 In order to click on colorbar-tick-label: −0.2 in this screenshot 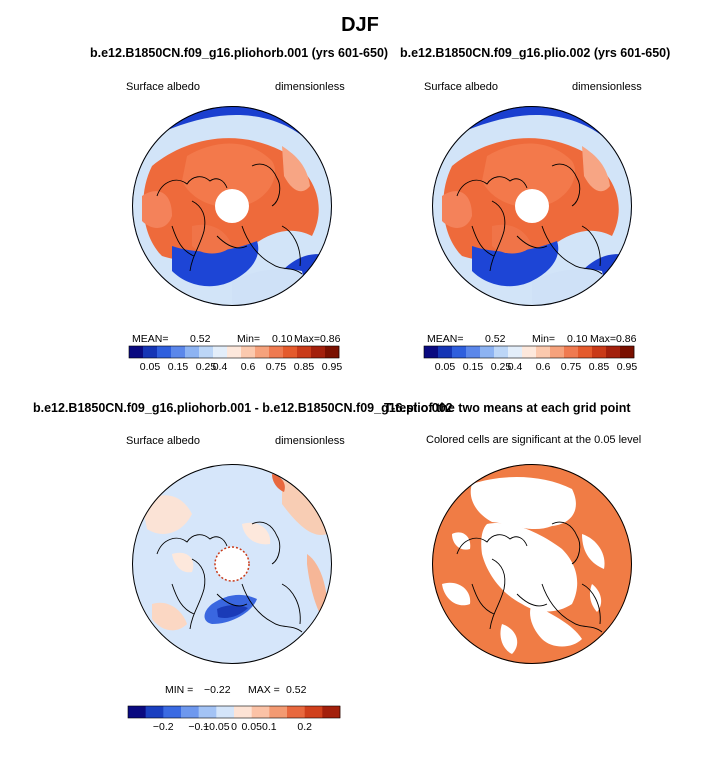, I will do `click(163, 727)`.